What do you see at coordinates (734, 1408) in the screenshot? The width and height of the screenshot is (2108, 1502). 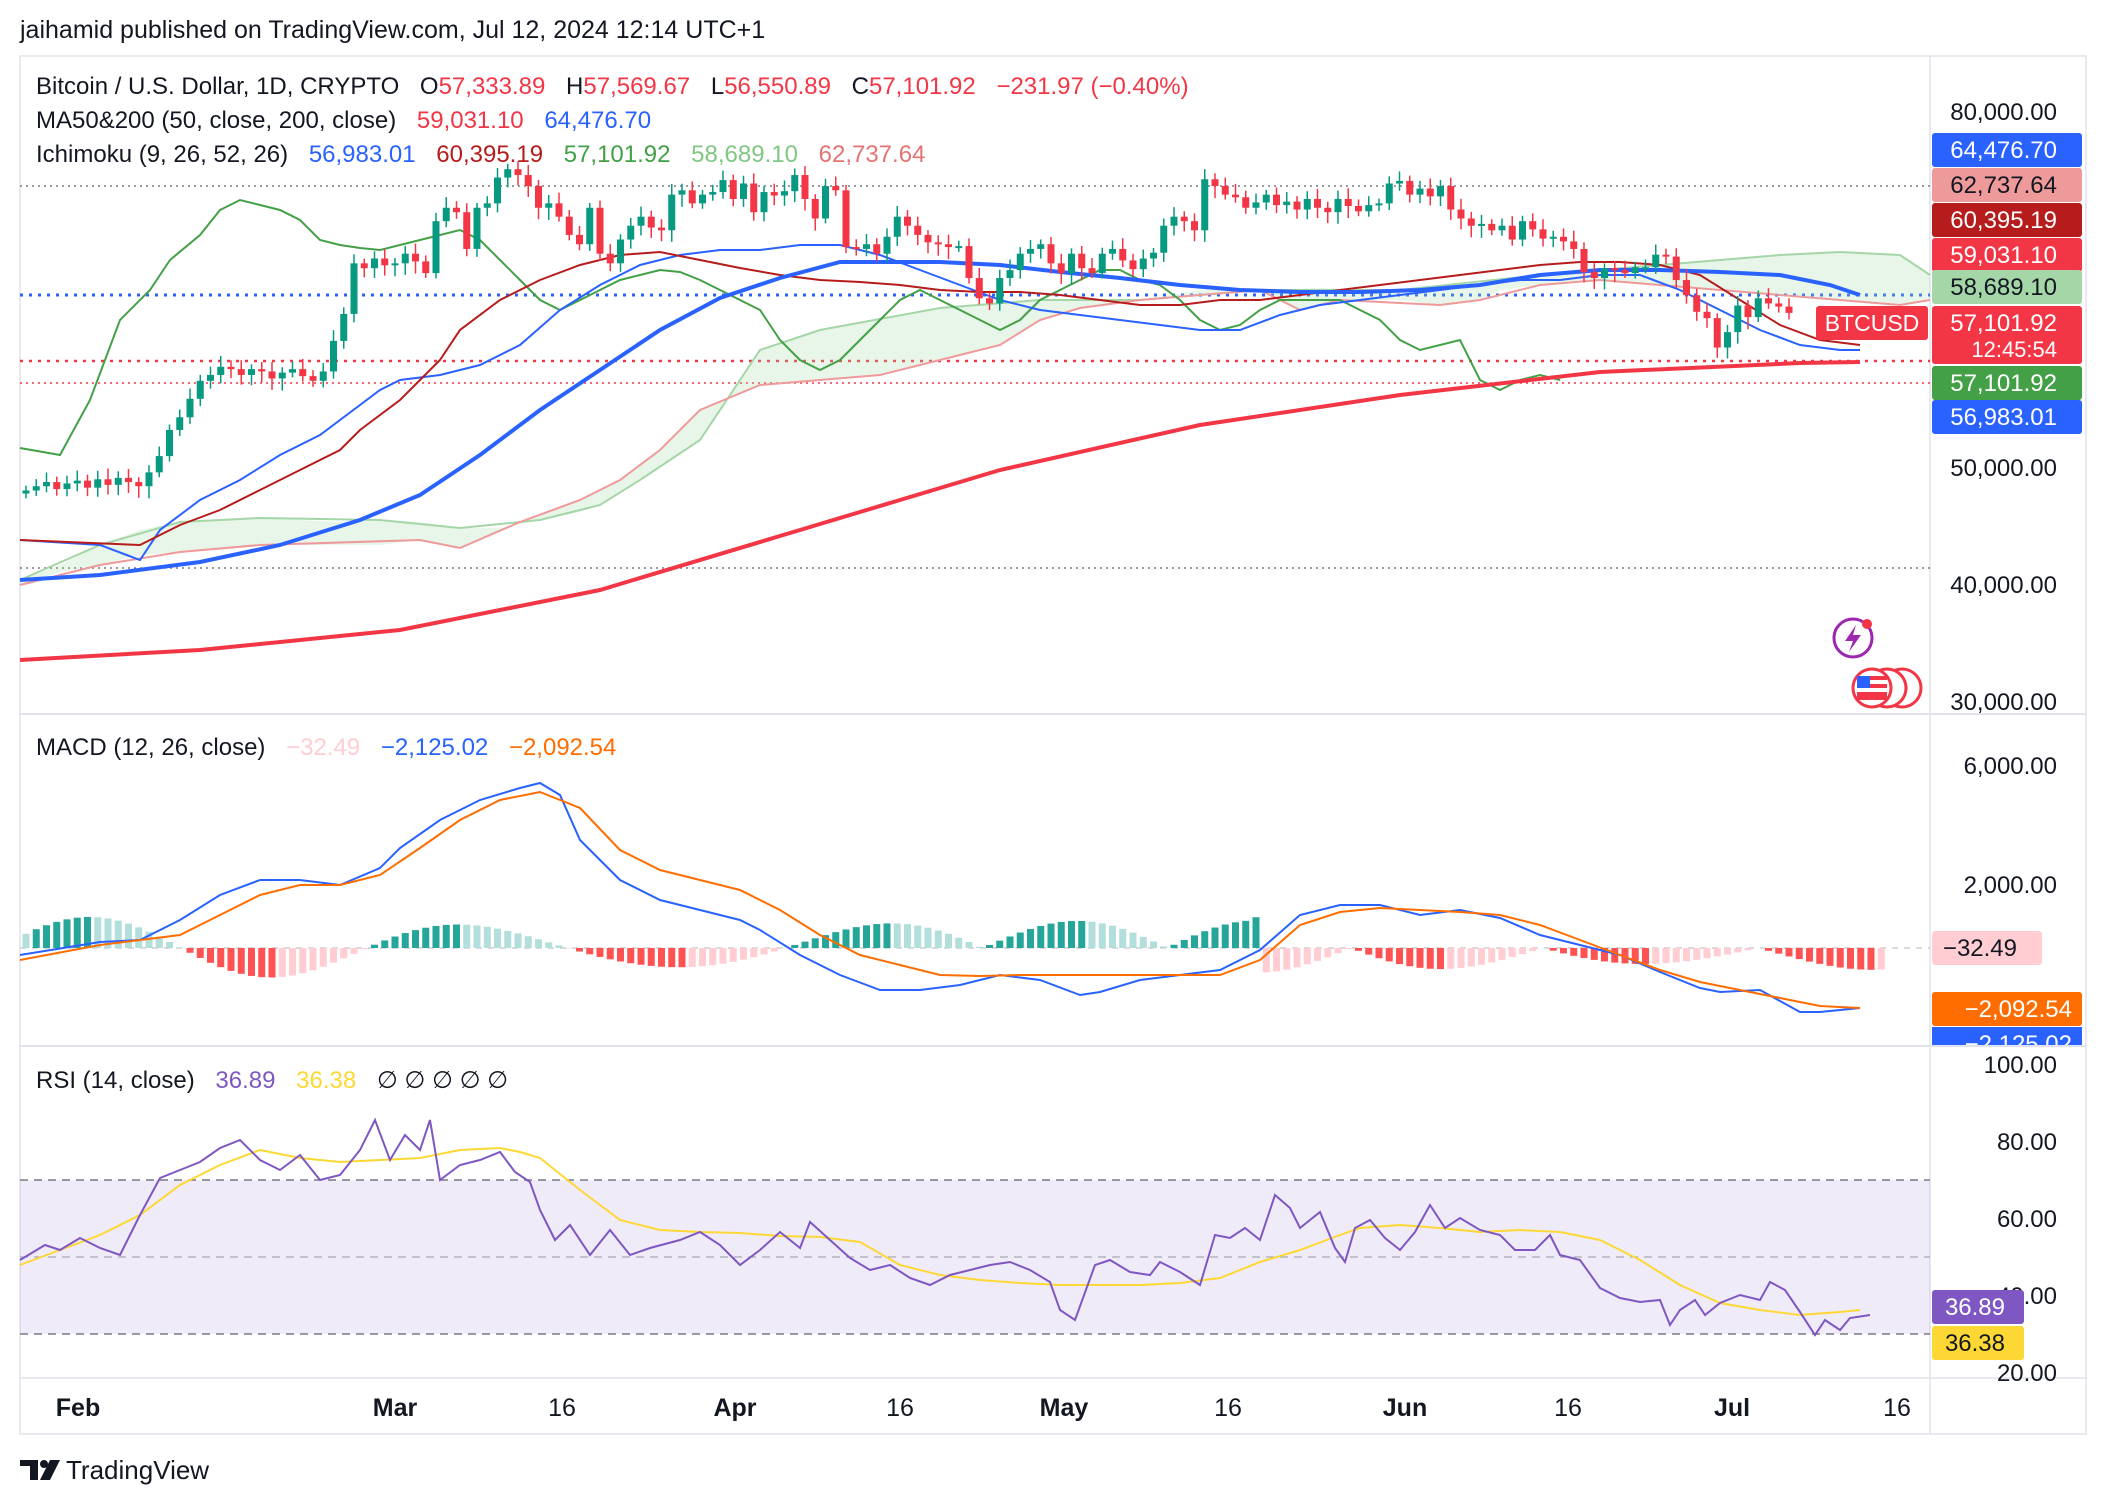 I see `x-tick-apr: Apr` at bounding box center [734, 1408].